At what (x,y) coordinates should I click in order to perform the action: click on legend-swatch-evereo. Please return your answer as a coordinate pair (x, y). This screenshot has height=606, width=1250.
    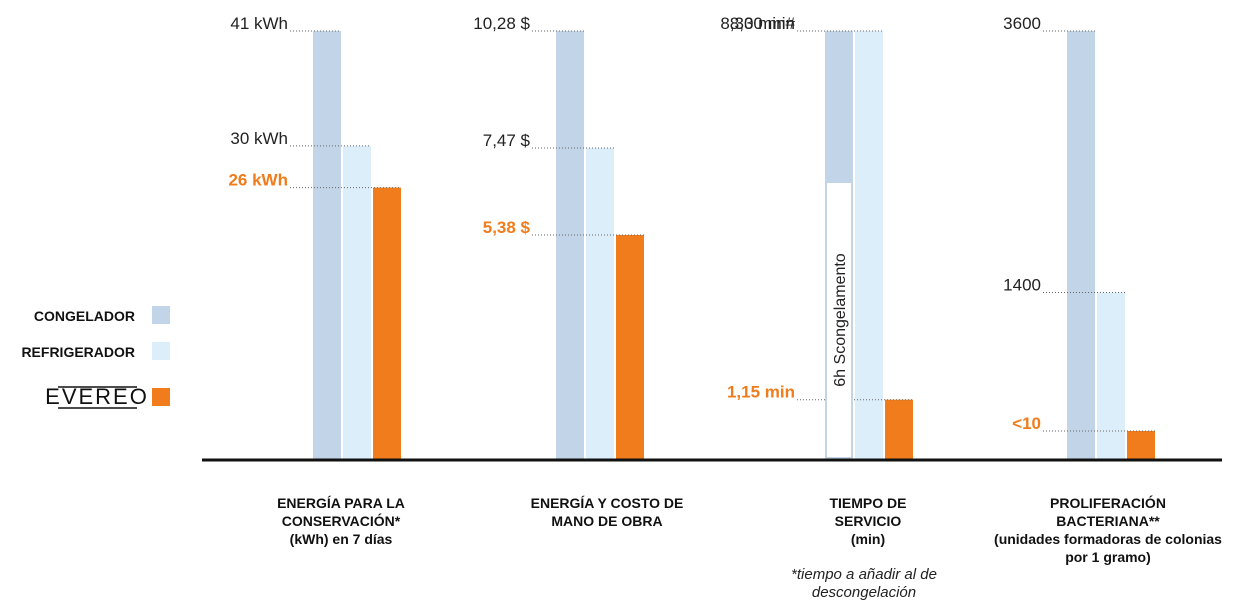
    Looking at the image, I should click on (161, 397).